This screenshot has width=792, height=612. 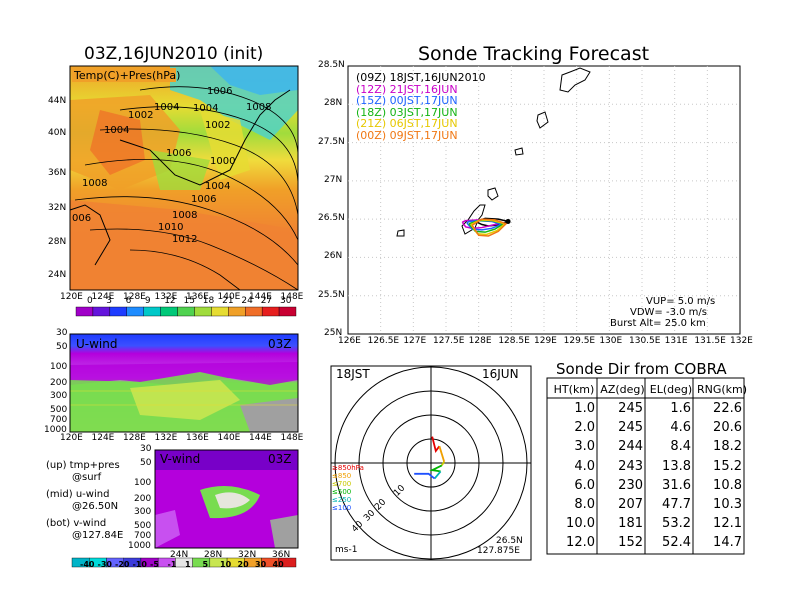 I want to click on table-cell: 3.0, so click(x=584, y=447).